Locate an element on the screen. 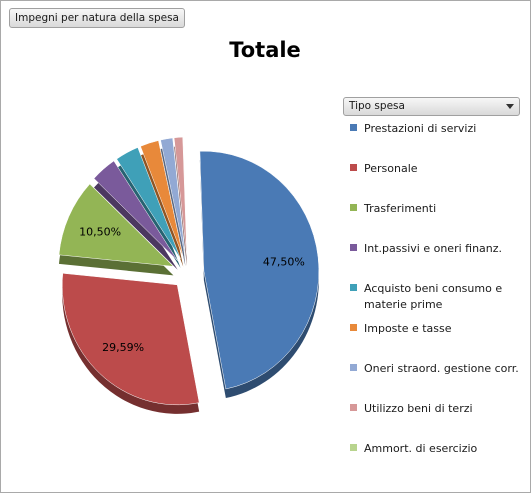  legend-label: Prestazioni di servizi is located at coordinates (420, 128).